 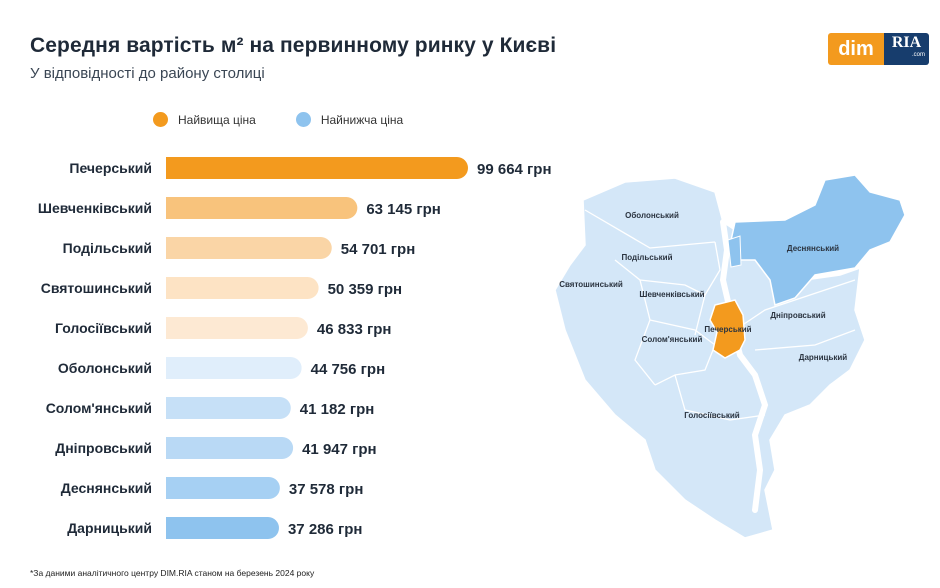 What do you see at coordinates (918, 55) in the screenshot?
I see `logo-ria-com: .com` at bounding box center [918, 55].